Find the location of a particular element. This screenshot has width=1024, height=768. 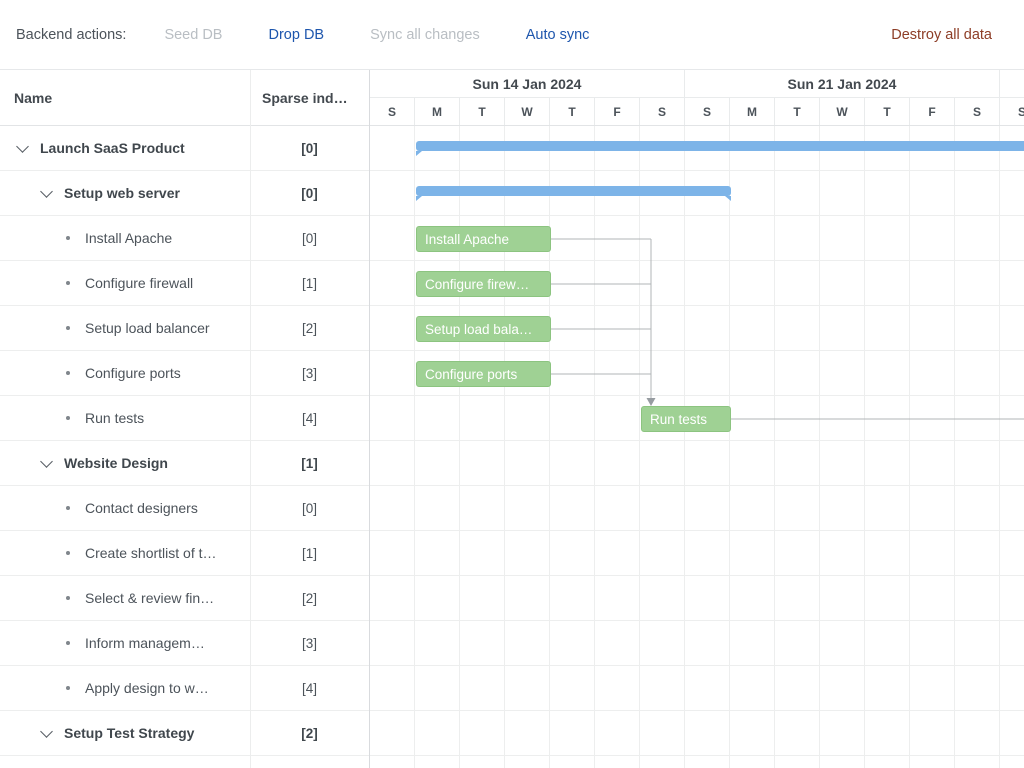

drop-db-button: Drop DB is located at coordinates (296, 35).